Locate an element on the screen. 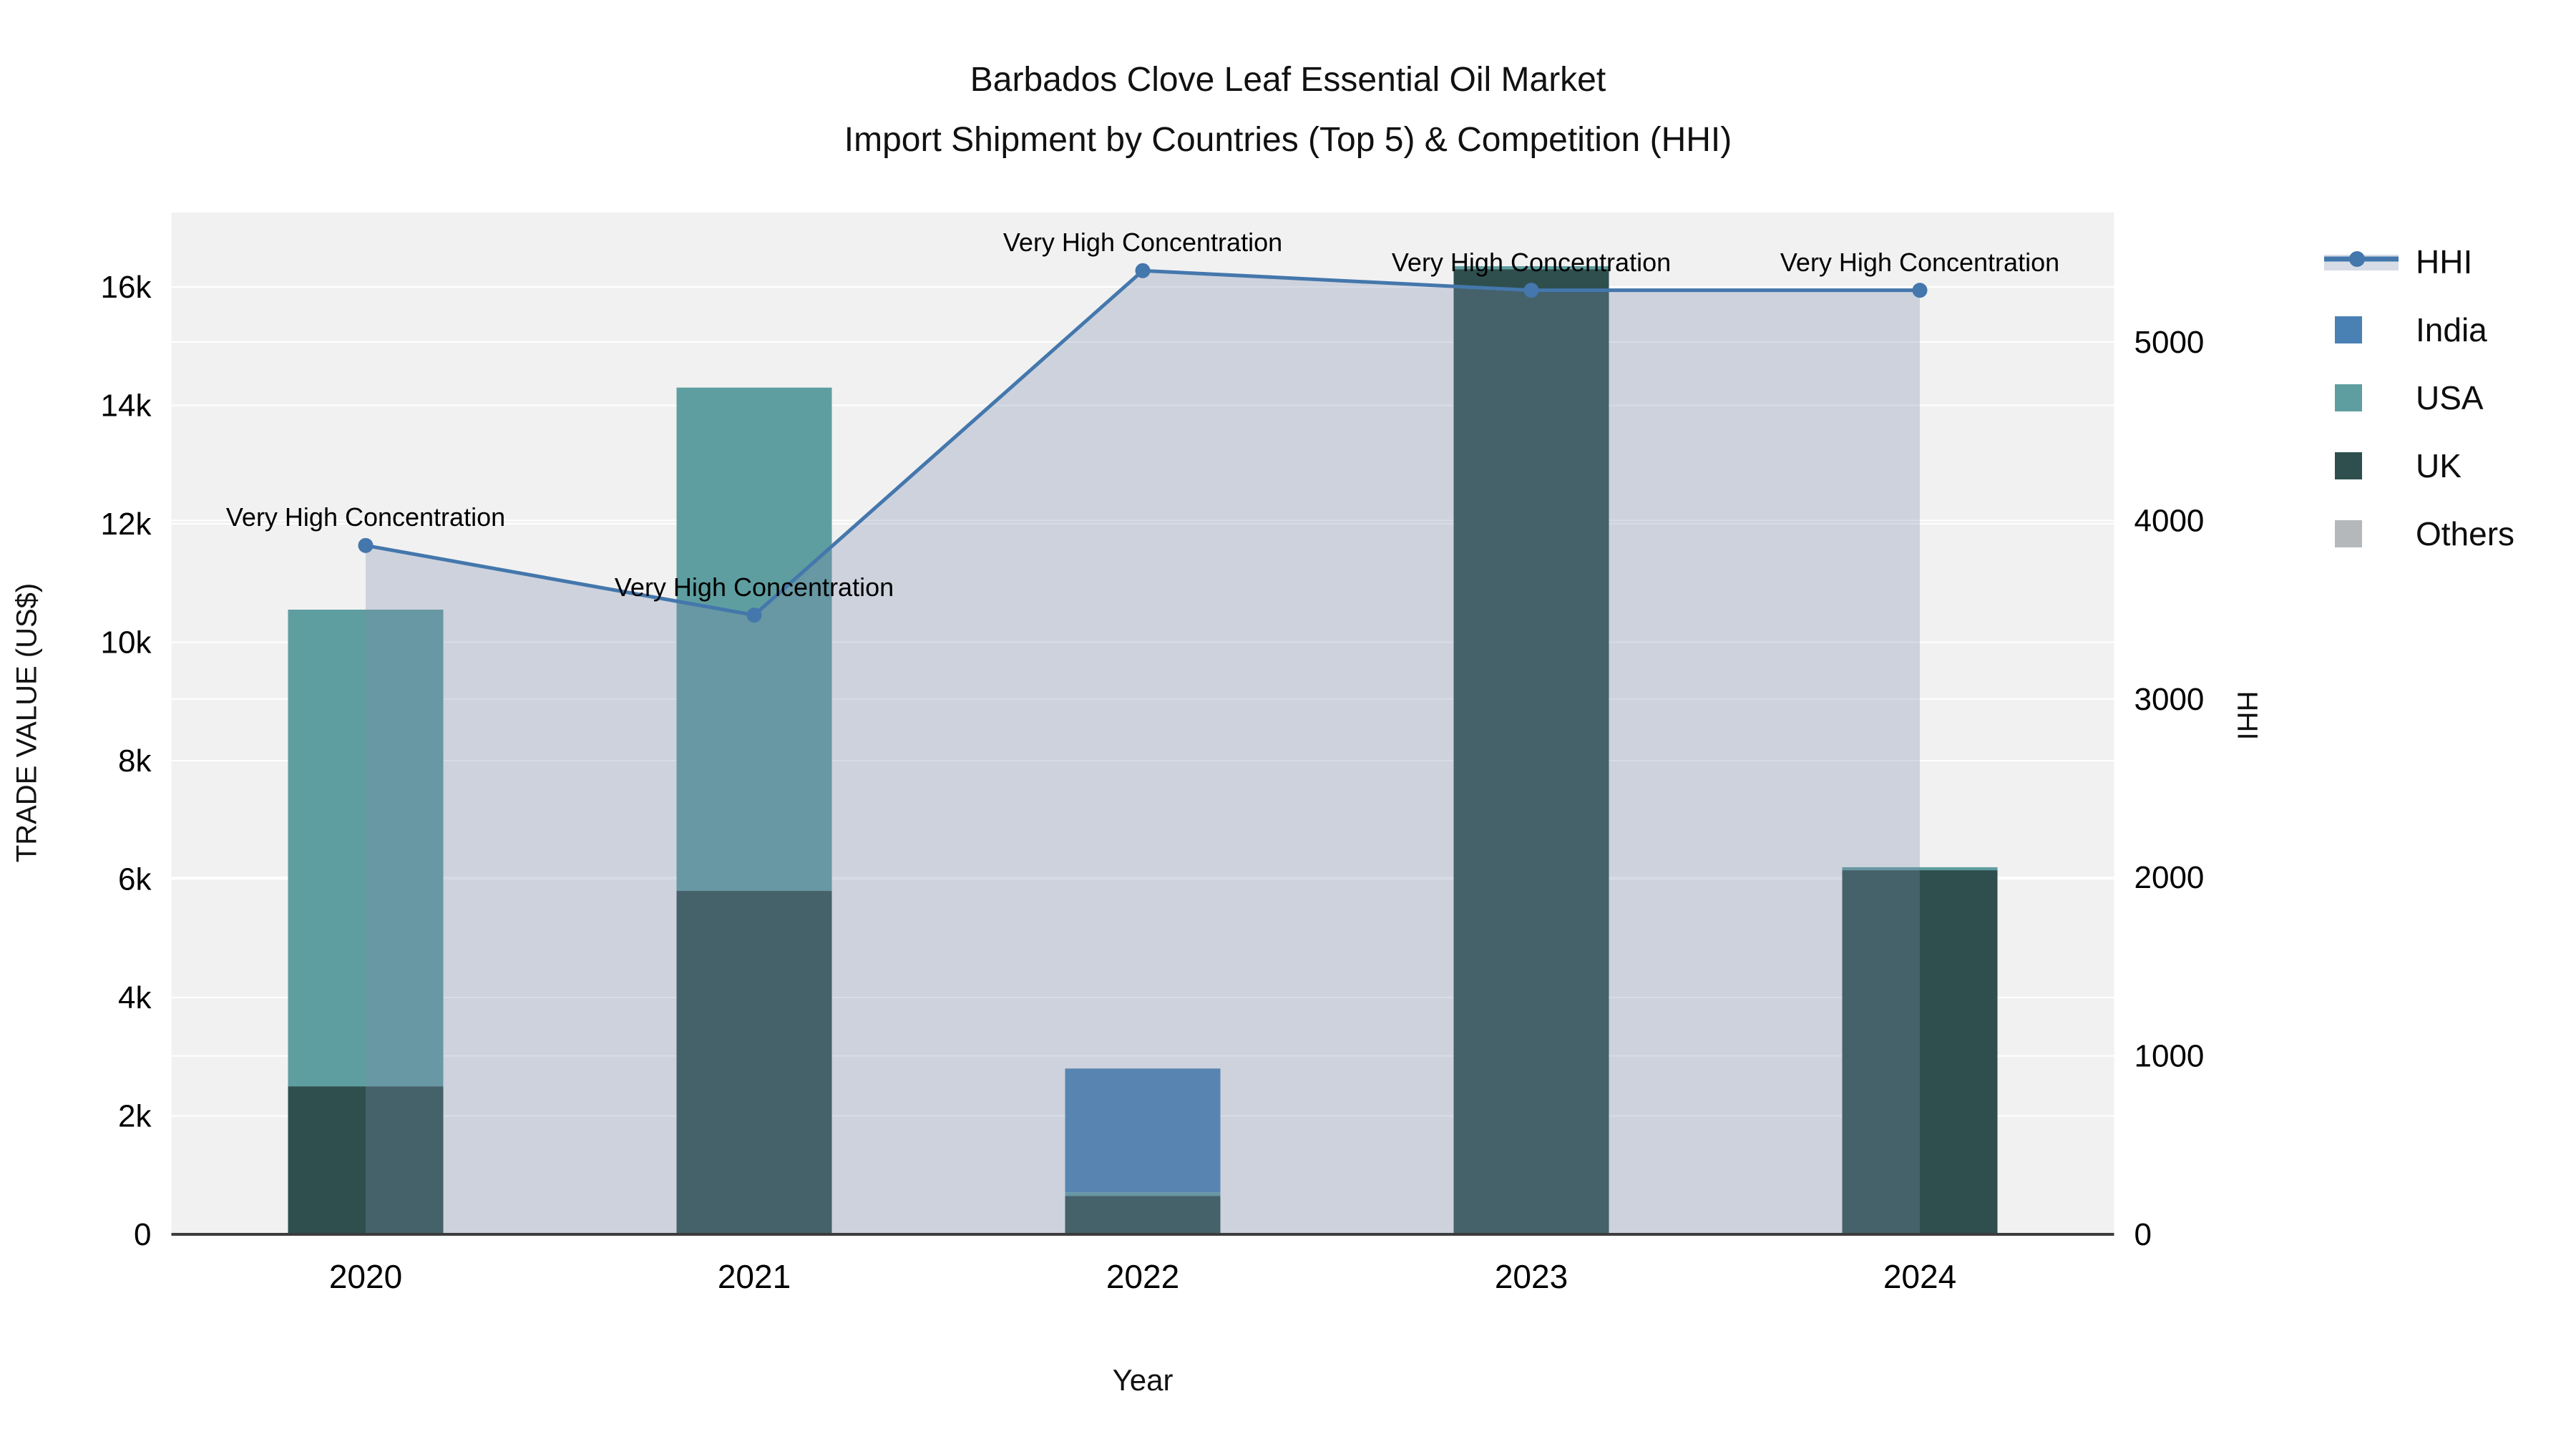  legend-label: HHI is located at coordinates (2444, 261).